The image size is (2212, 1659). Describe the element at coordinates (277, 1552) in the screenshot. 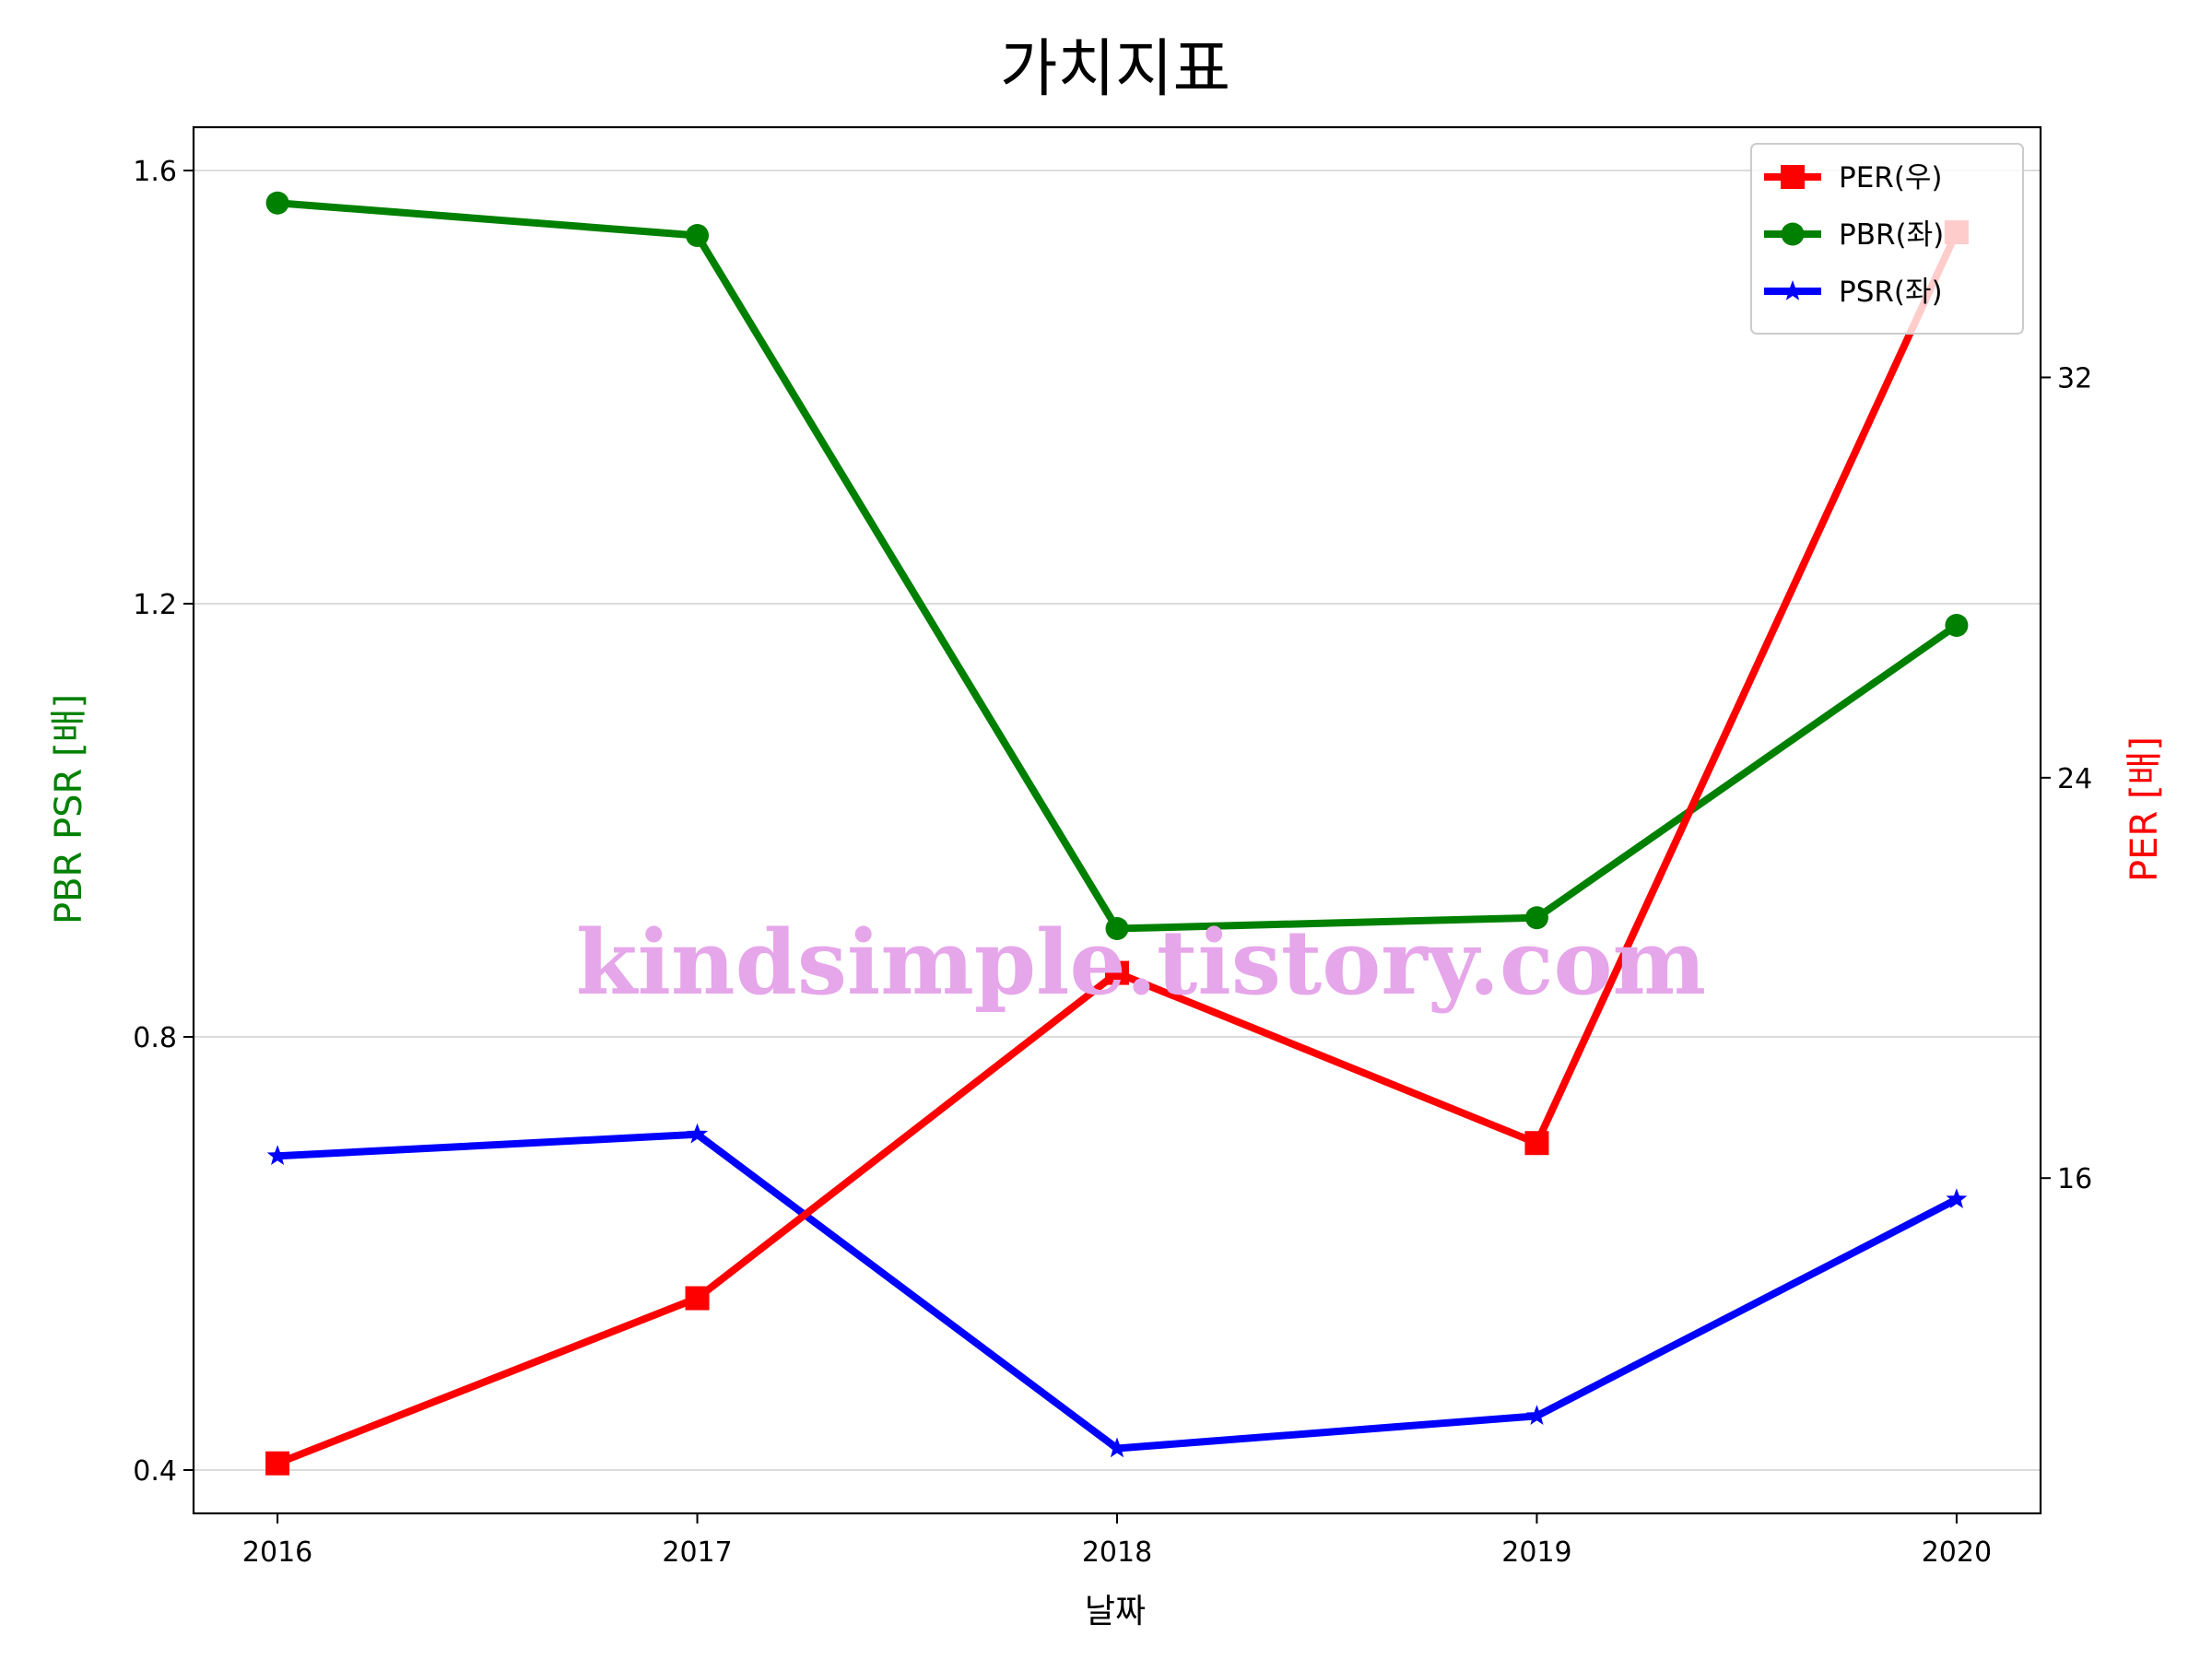

I see `x-tick-label: 2016` at that location.